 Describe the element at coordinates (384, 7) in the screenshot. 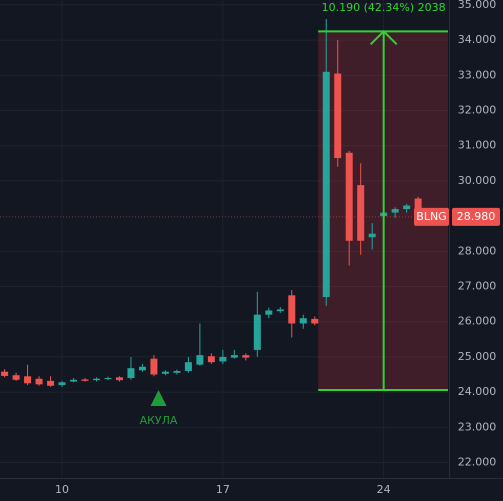

I see `measure-label: 10.190 (42.34%) 2038` at that location.